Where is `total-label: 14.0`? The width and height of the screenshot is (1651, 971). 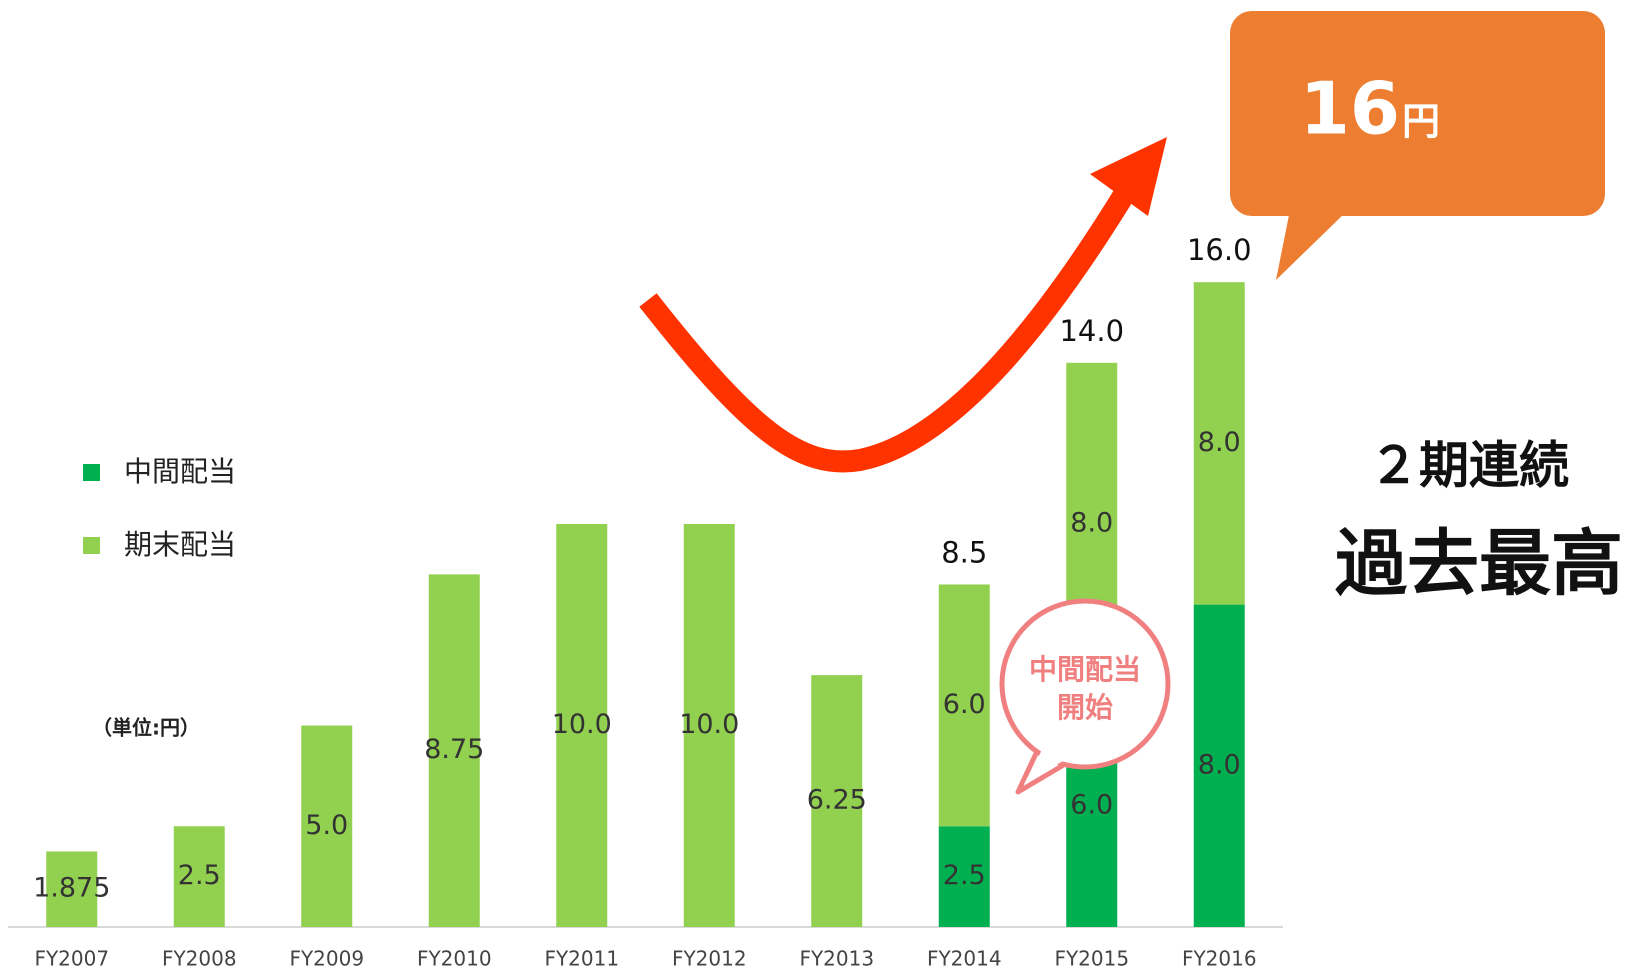
total-label: 14.0 is located at coordinates (1091, 331).